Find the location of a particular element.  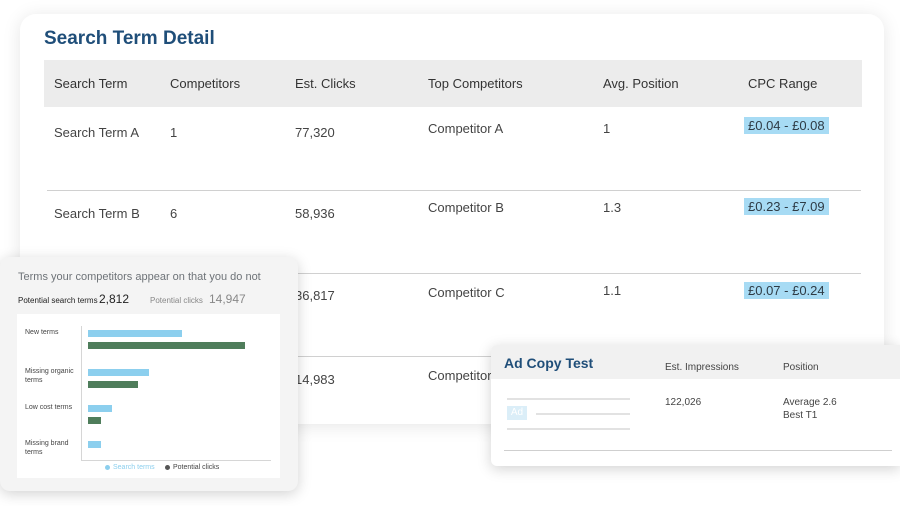

ad-card-title: Ad Copy Test is located at coordinates (549, 363).